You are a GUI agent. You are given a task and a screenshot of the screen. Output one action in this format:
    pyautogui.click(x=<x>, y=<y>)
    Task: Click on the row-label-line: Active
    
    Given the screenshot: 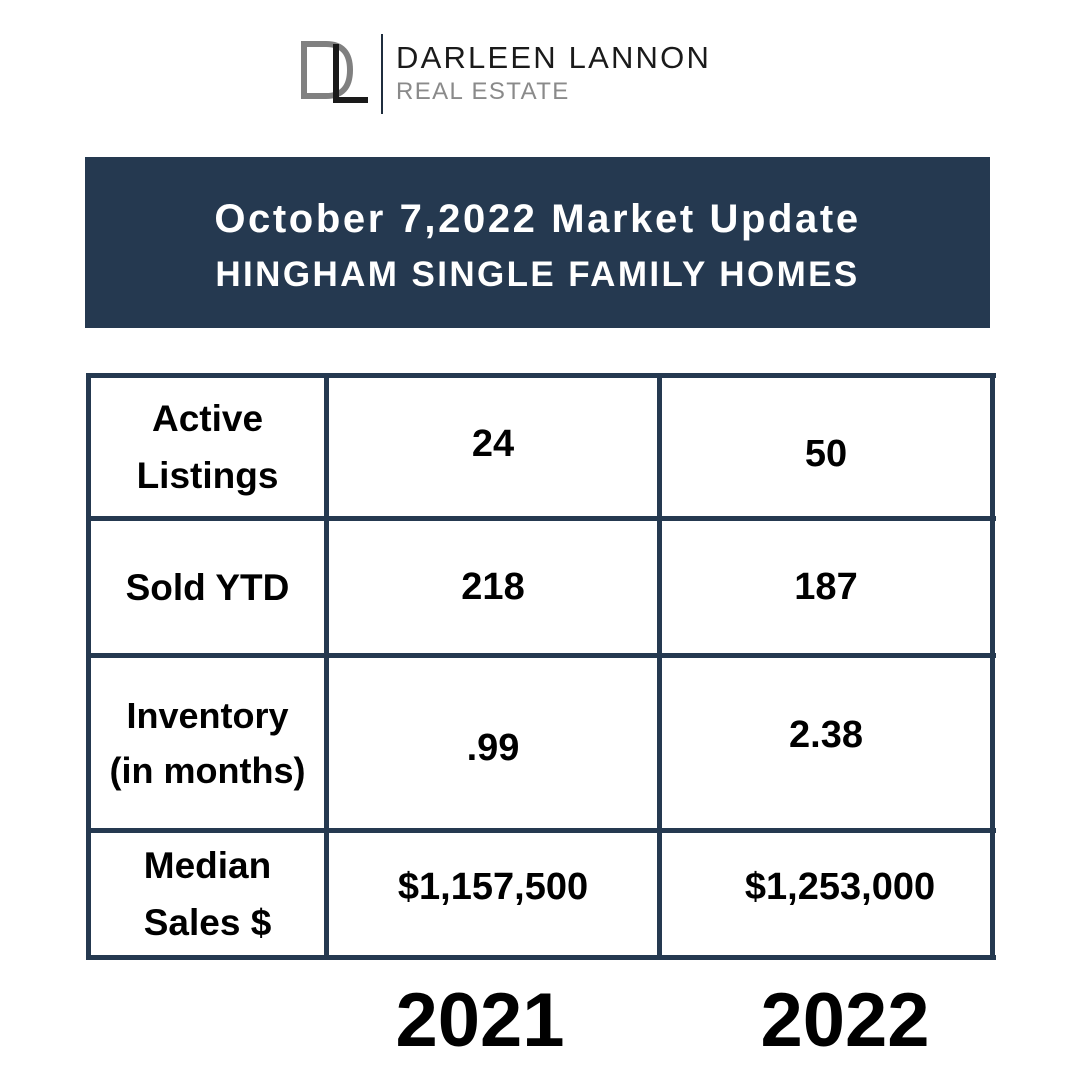 What is the action you would take?
    pyautogui.click(x=207, y=418)
    